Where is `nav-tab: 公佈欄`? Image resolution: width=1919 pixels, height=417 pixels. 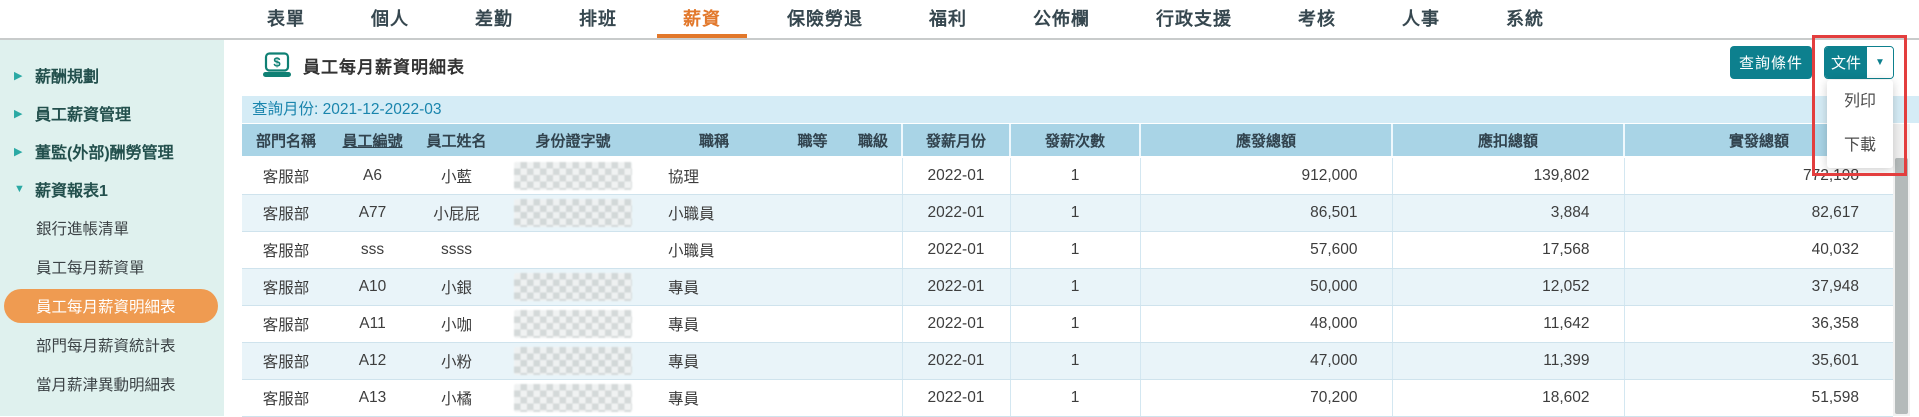 nav-tab: 公佈欄 is located at coordinates (1061, 19).